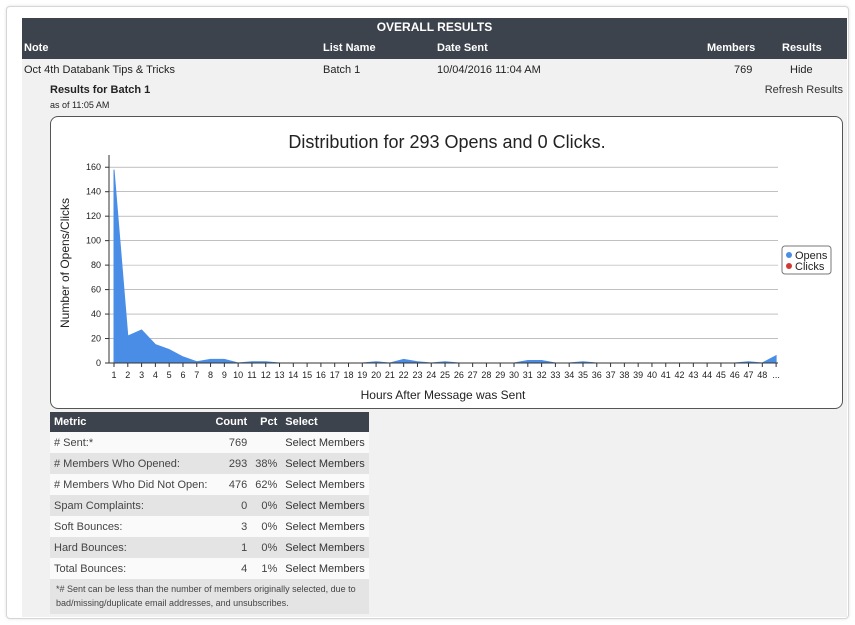 This screenshot has width=855, height=625. Describe the element at coordinates (266, 463) in the screenshot. I see `metric-pct: 38%` at that location.